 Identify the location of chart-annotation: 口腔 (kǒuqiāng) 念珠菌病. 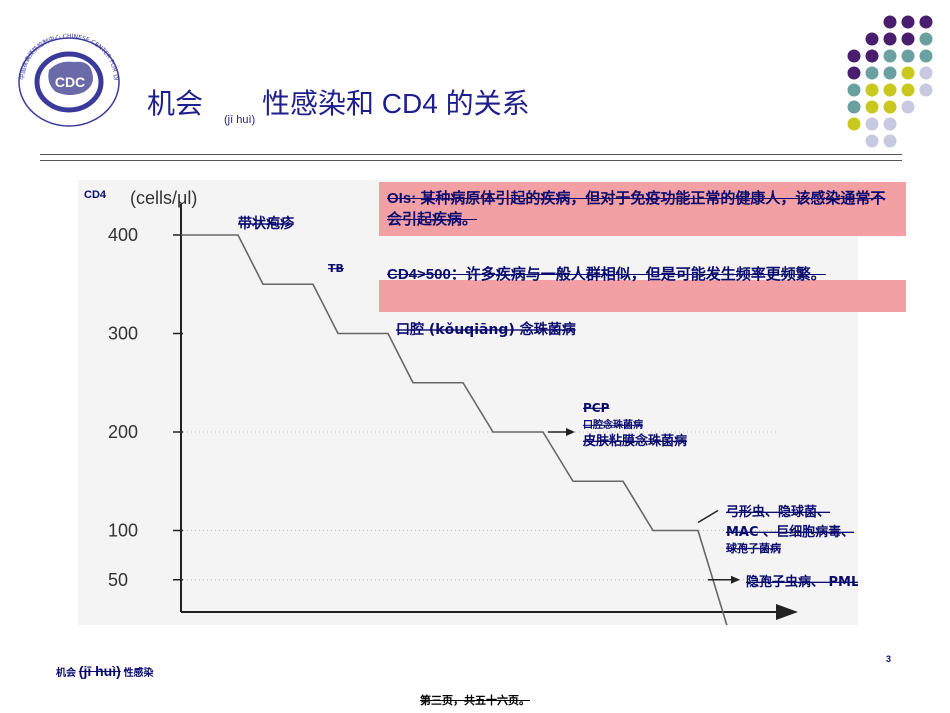
(486, 329).